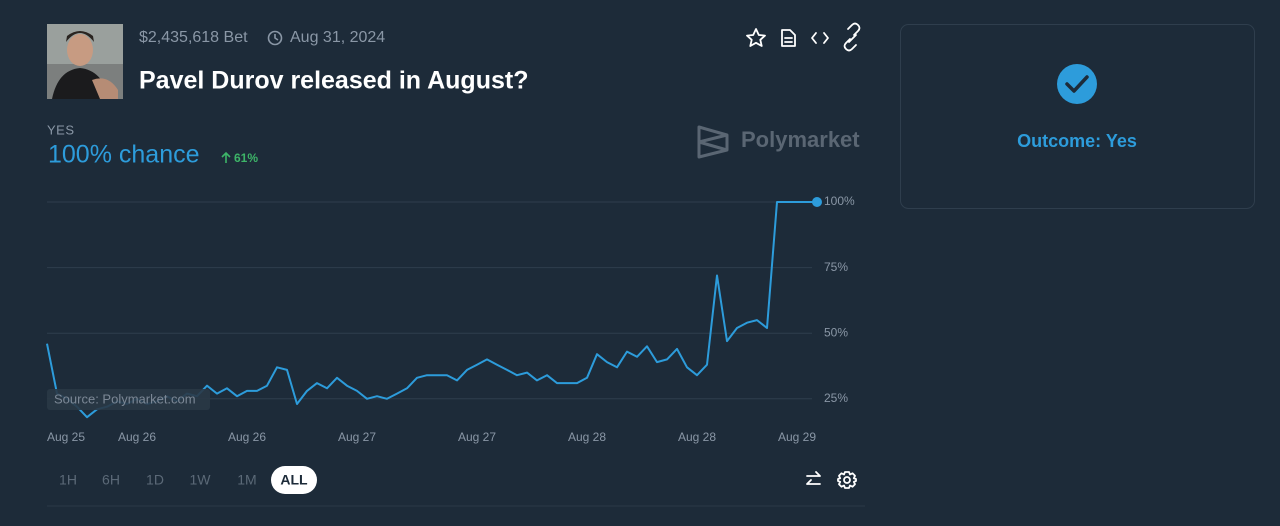 The height and width of the screenshot is (526, 1280). What do you see at coordinates (1077, 141) in the screenshot?
I see `outcome-text: Outcome: Yes` at bounding box center [1077, 141].